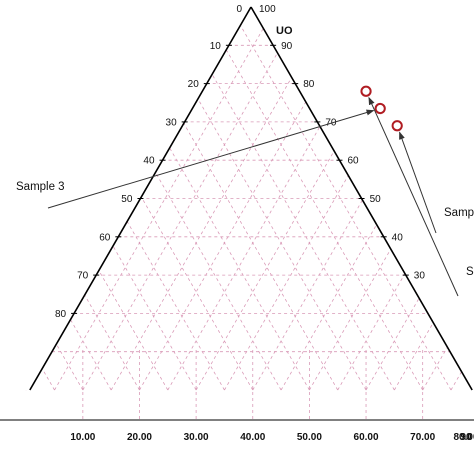 Image resolution: width=474 pixels, height=474 pixels. I want to click on uo-axis-label: UO, so click(284, 31).